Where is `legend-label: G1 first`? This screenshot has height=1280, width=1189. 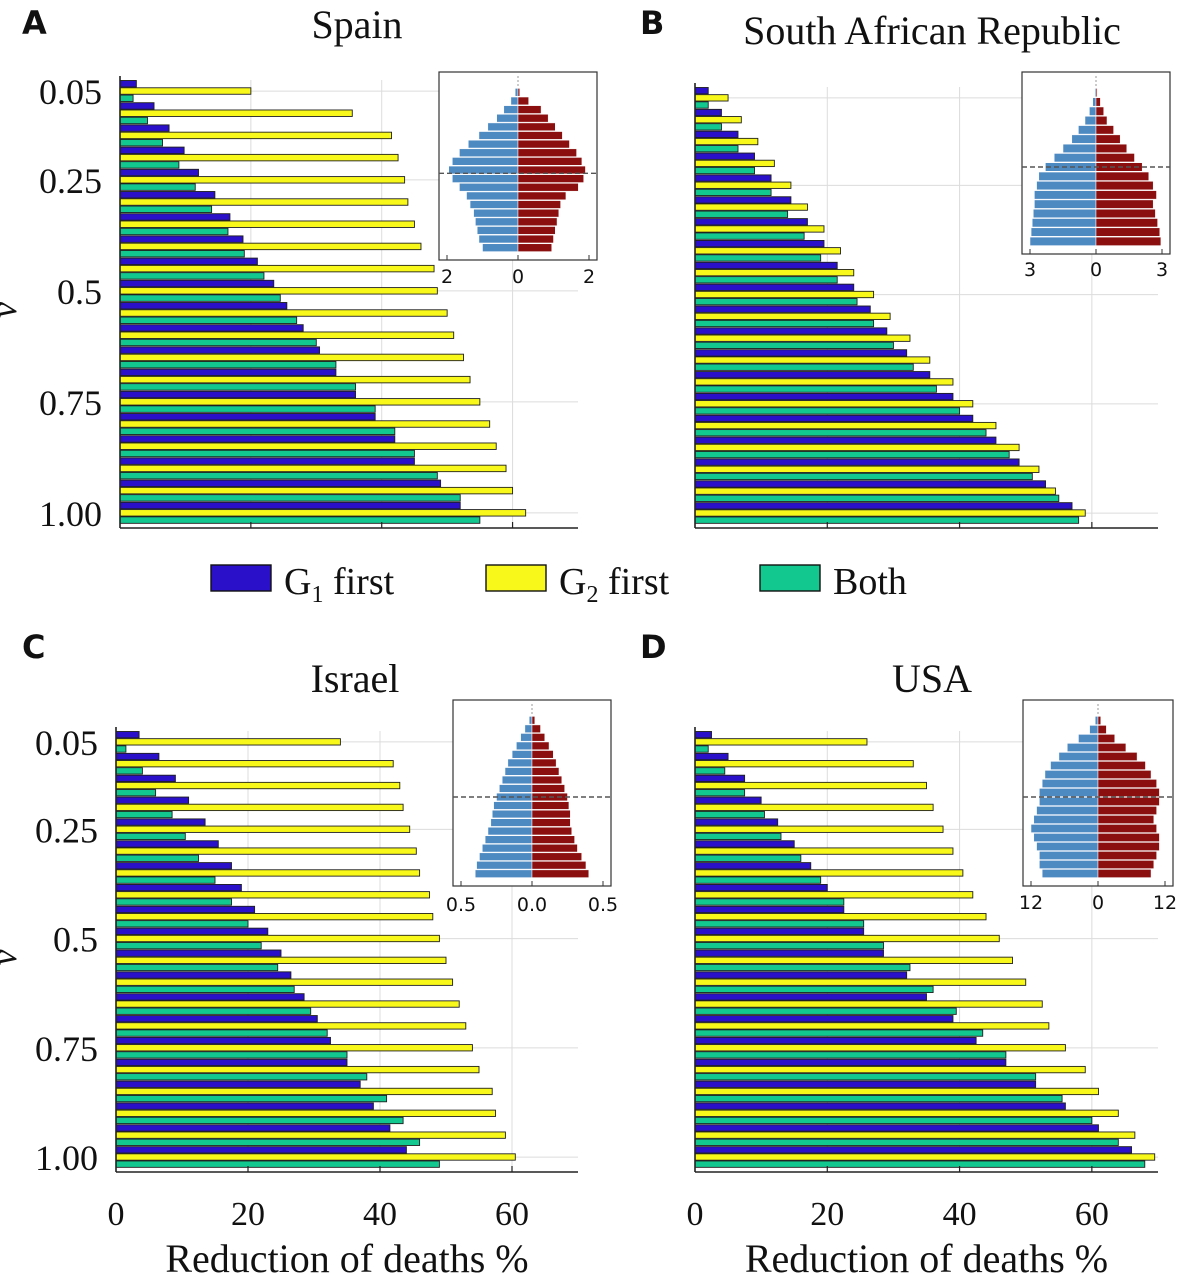
legend-label: G1 first is located at coordinates (339, 584).